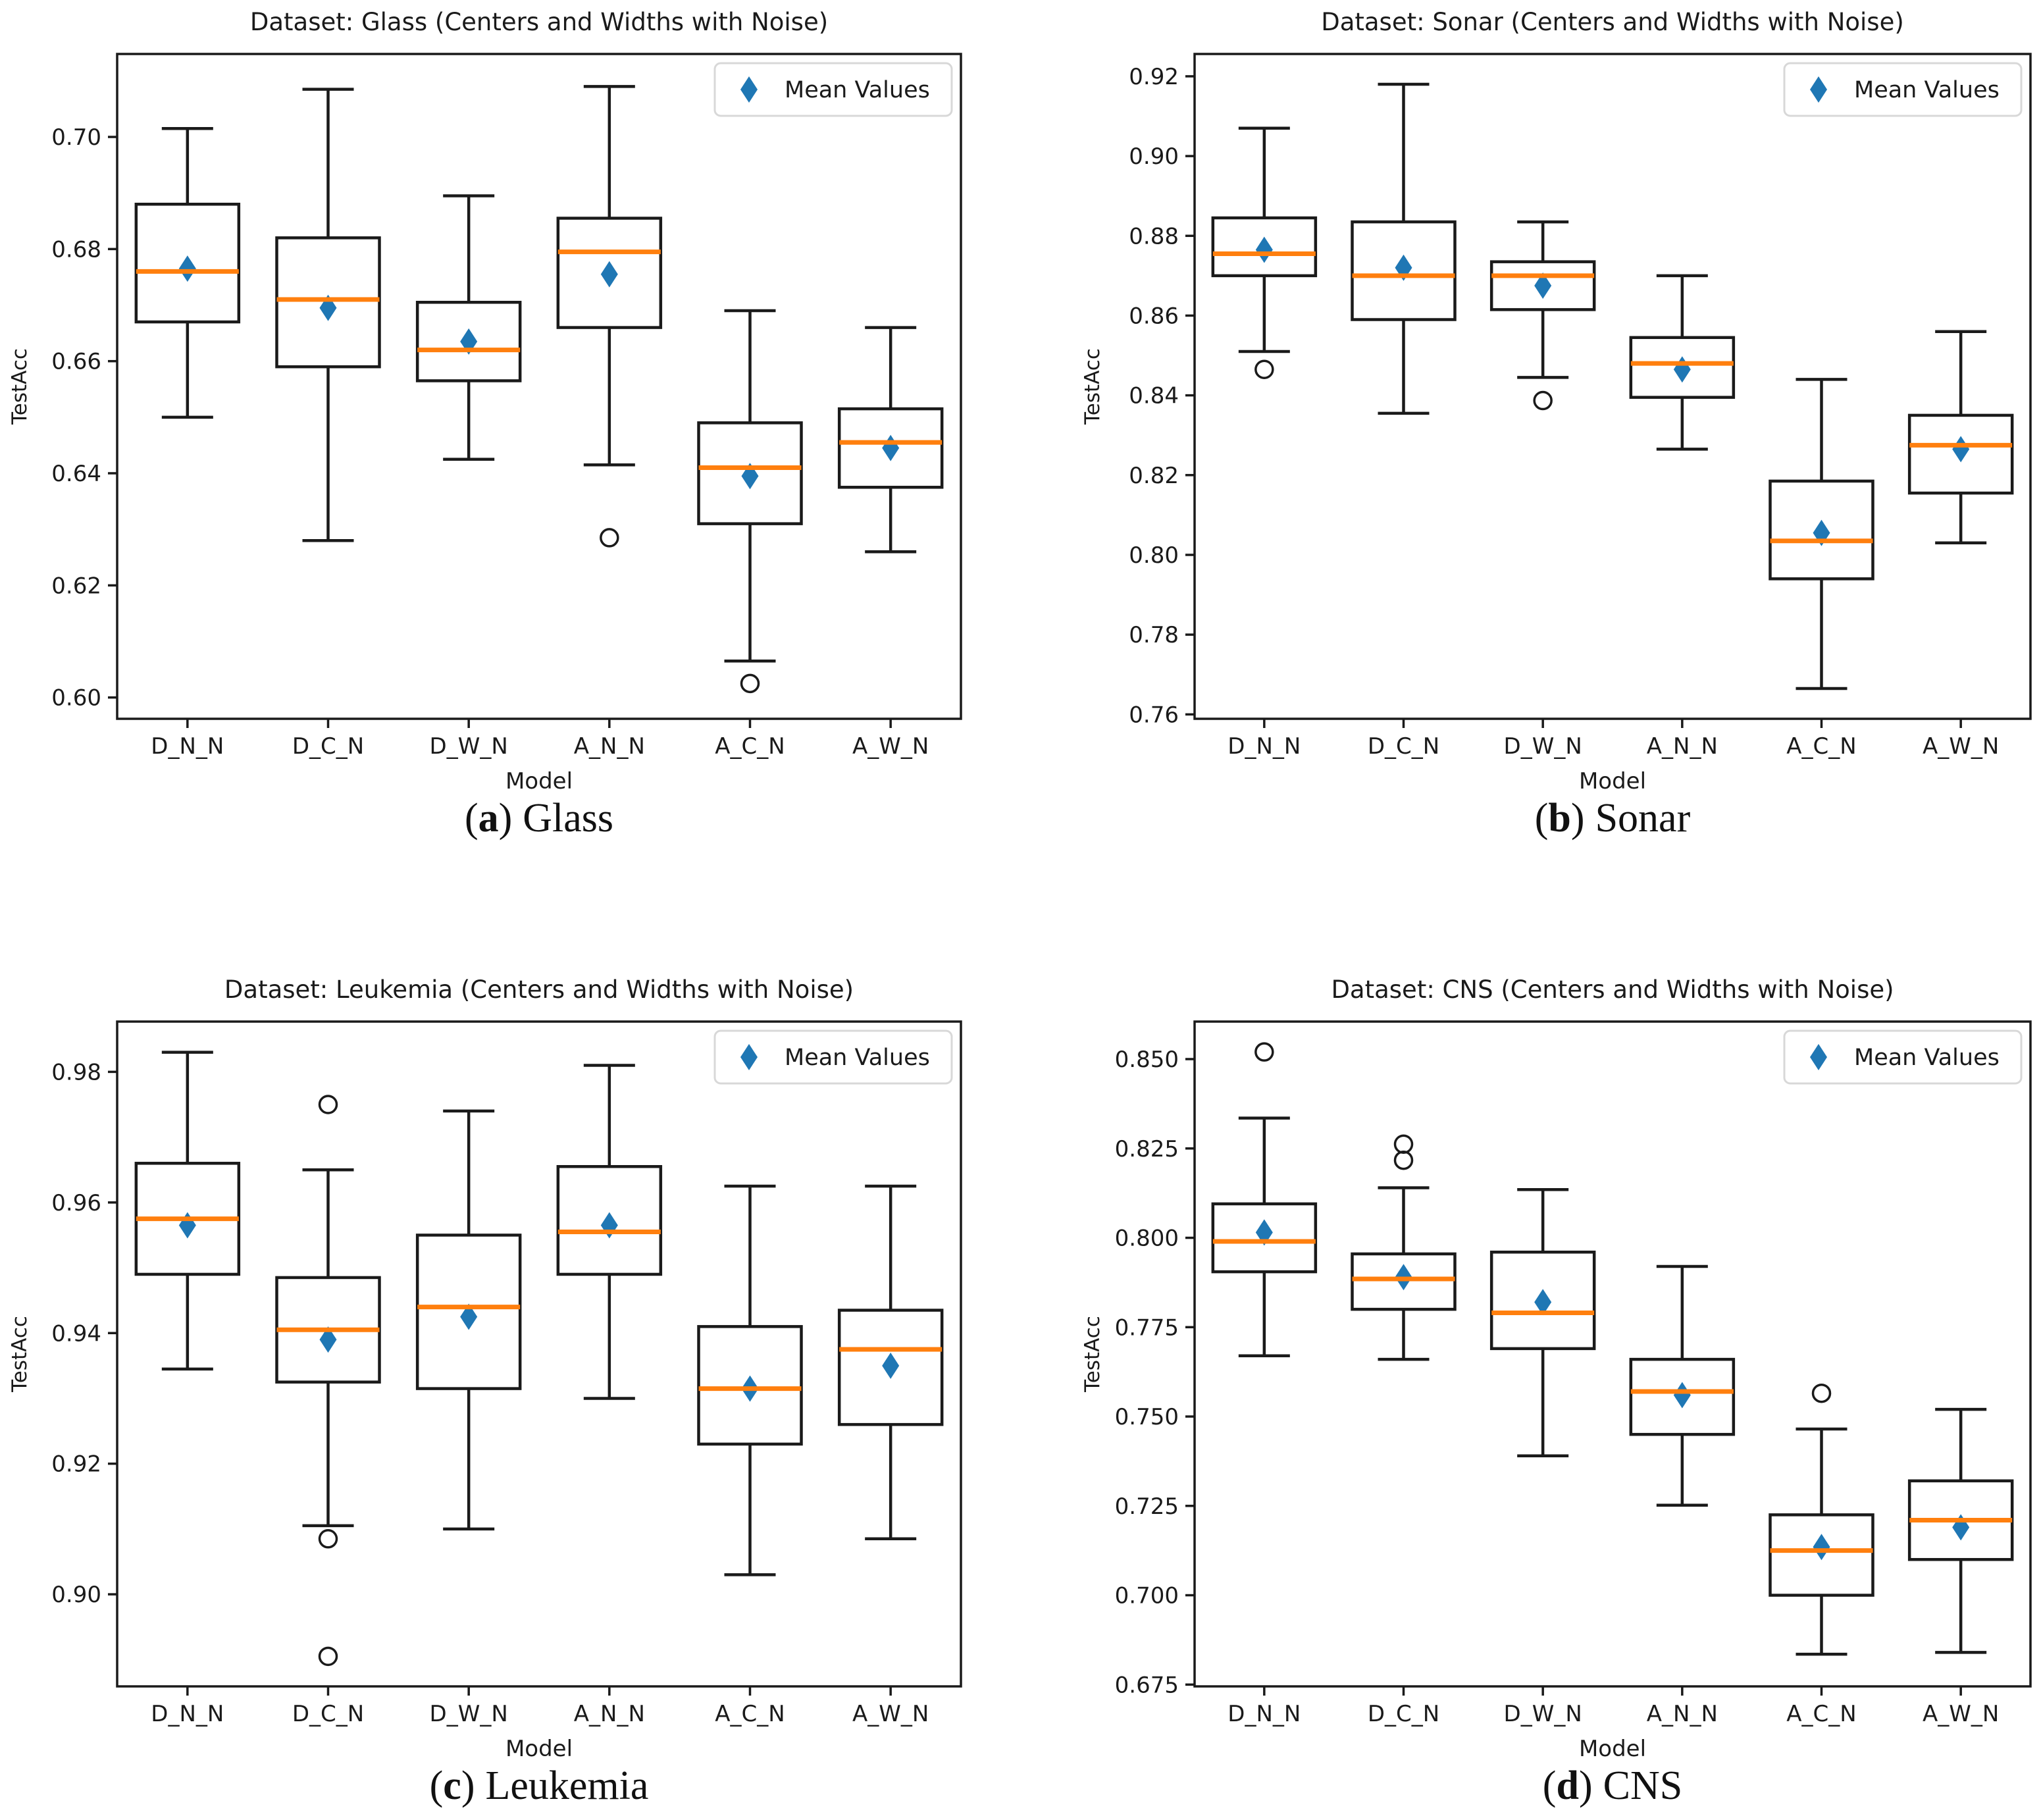 The width and height of the screenshot is (2041, 1820). Describe the element at coordinates (76, 1072) in the screenshot. I see `y-tick-label: 0.98` at that location.